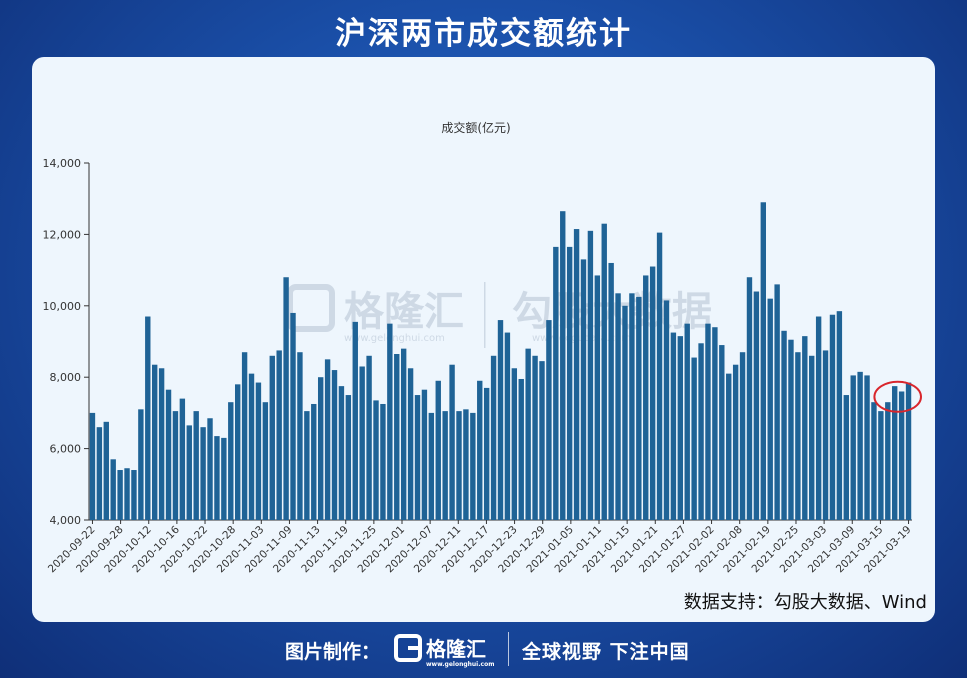 This screenshot has width=967, height=678. What do you see at coordinates (475, 127) in the screenshot?
I see `chart-title: 成交额(亿元)` at bounding box center [475, 127].